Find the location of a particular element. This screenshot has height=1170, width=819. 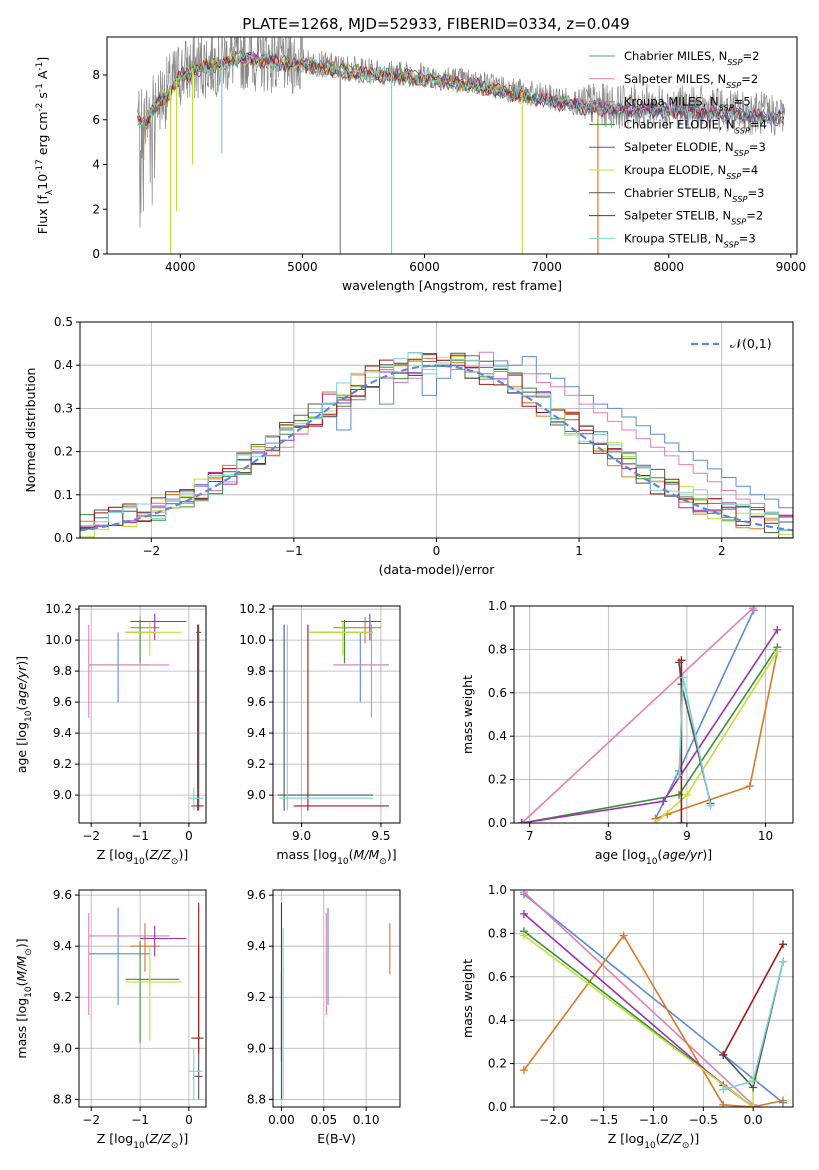

label-part: erg cm is located at coordinates (42, 136).